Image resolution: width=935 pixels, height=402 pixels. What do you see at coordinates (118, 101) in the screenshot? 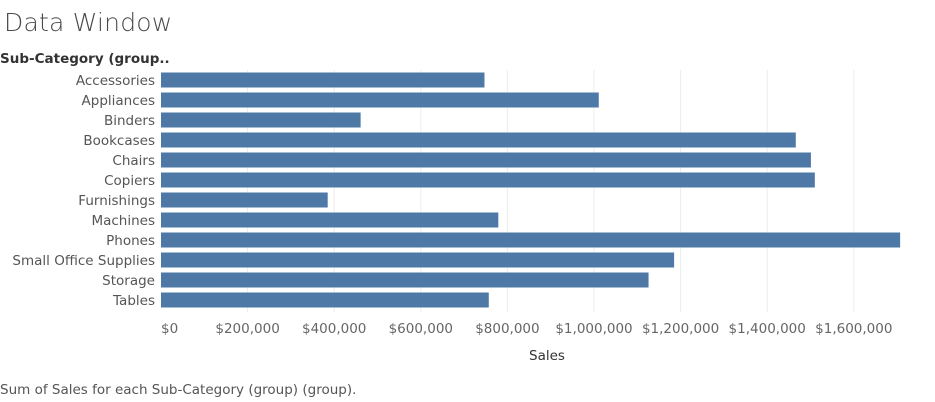
I see `category-label: Appliances` at bounding box center [118, 101].